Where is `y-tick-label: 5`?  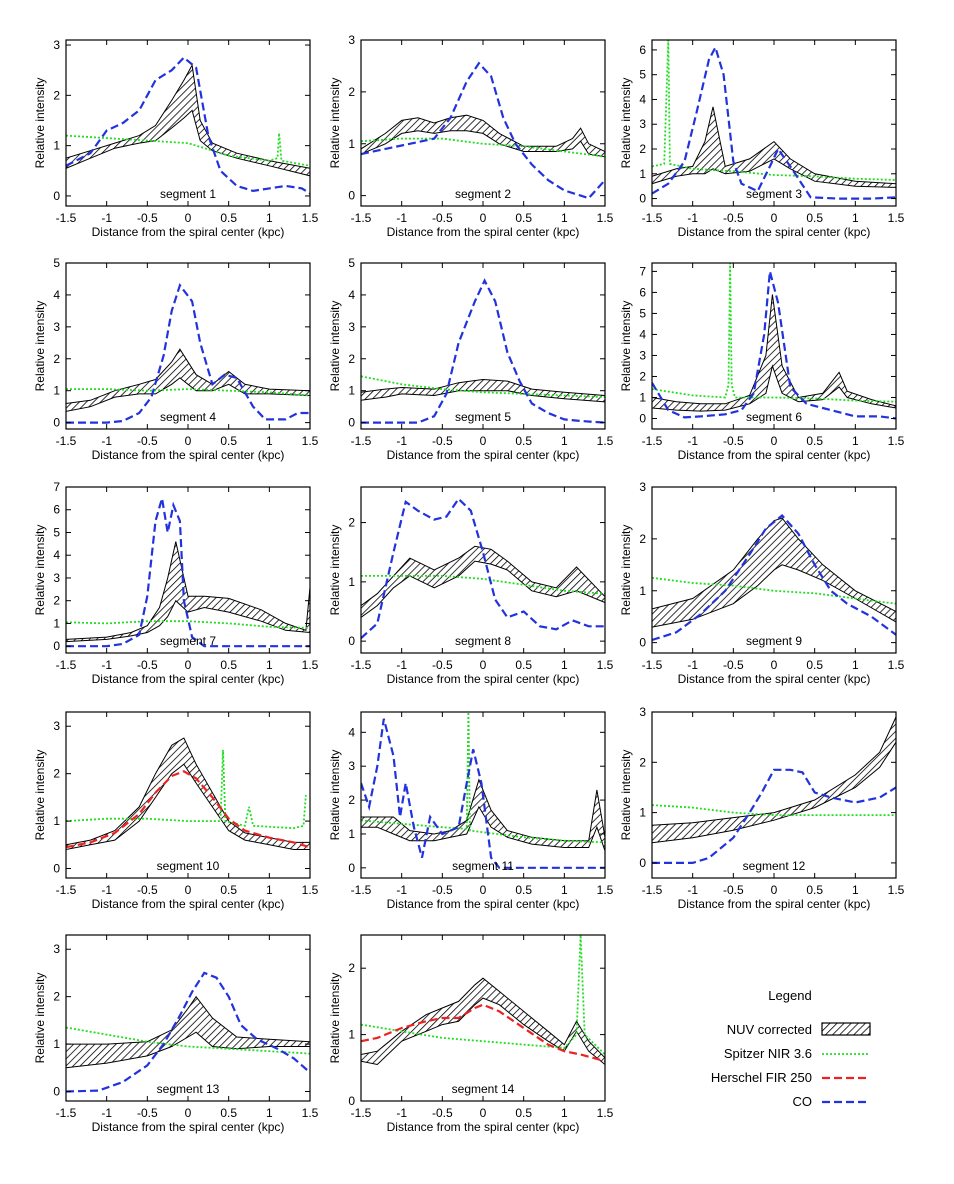
y-tick-label: 5 is located at coordinates (642, 75).